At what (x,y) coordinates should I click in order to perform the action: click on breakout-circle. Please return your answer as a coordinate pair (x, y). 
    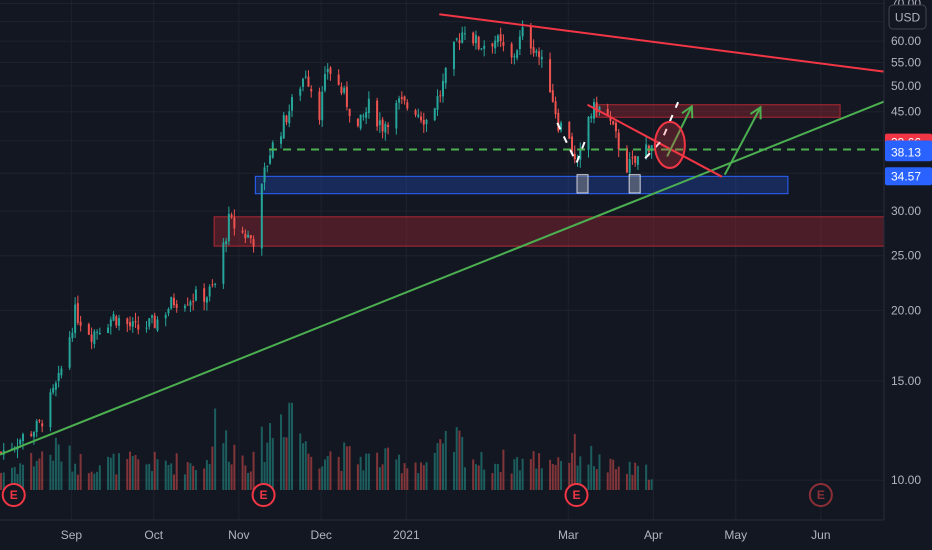
    Looking at the image, I should click on (669, 144).